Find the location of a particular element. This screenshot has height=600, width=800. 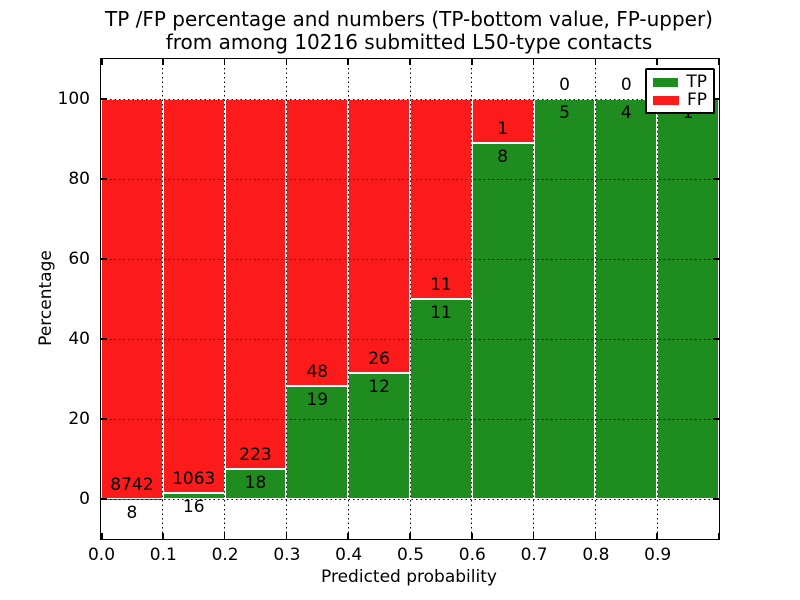

fp-count-label: 1 is located at coordinates (503, 129).